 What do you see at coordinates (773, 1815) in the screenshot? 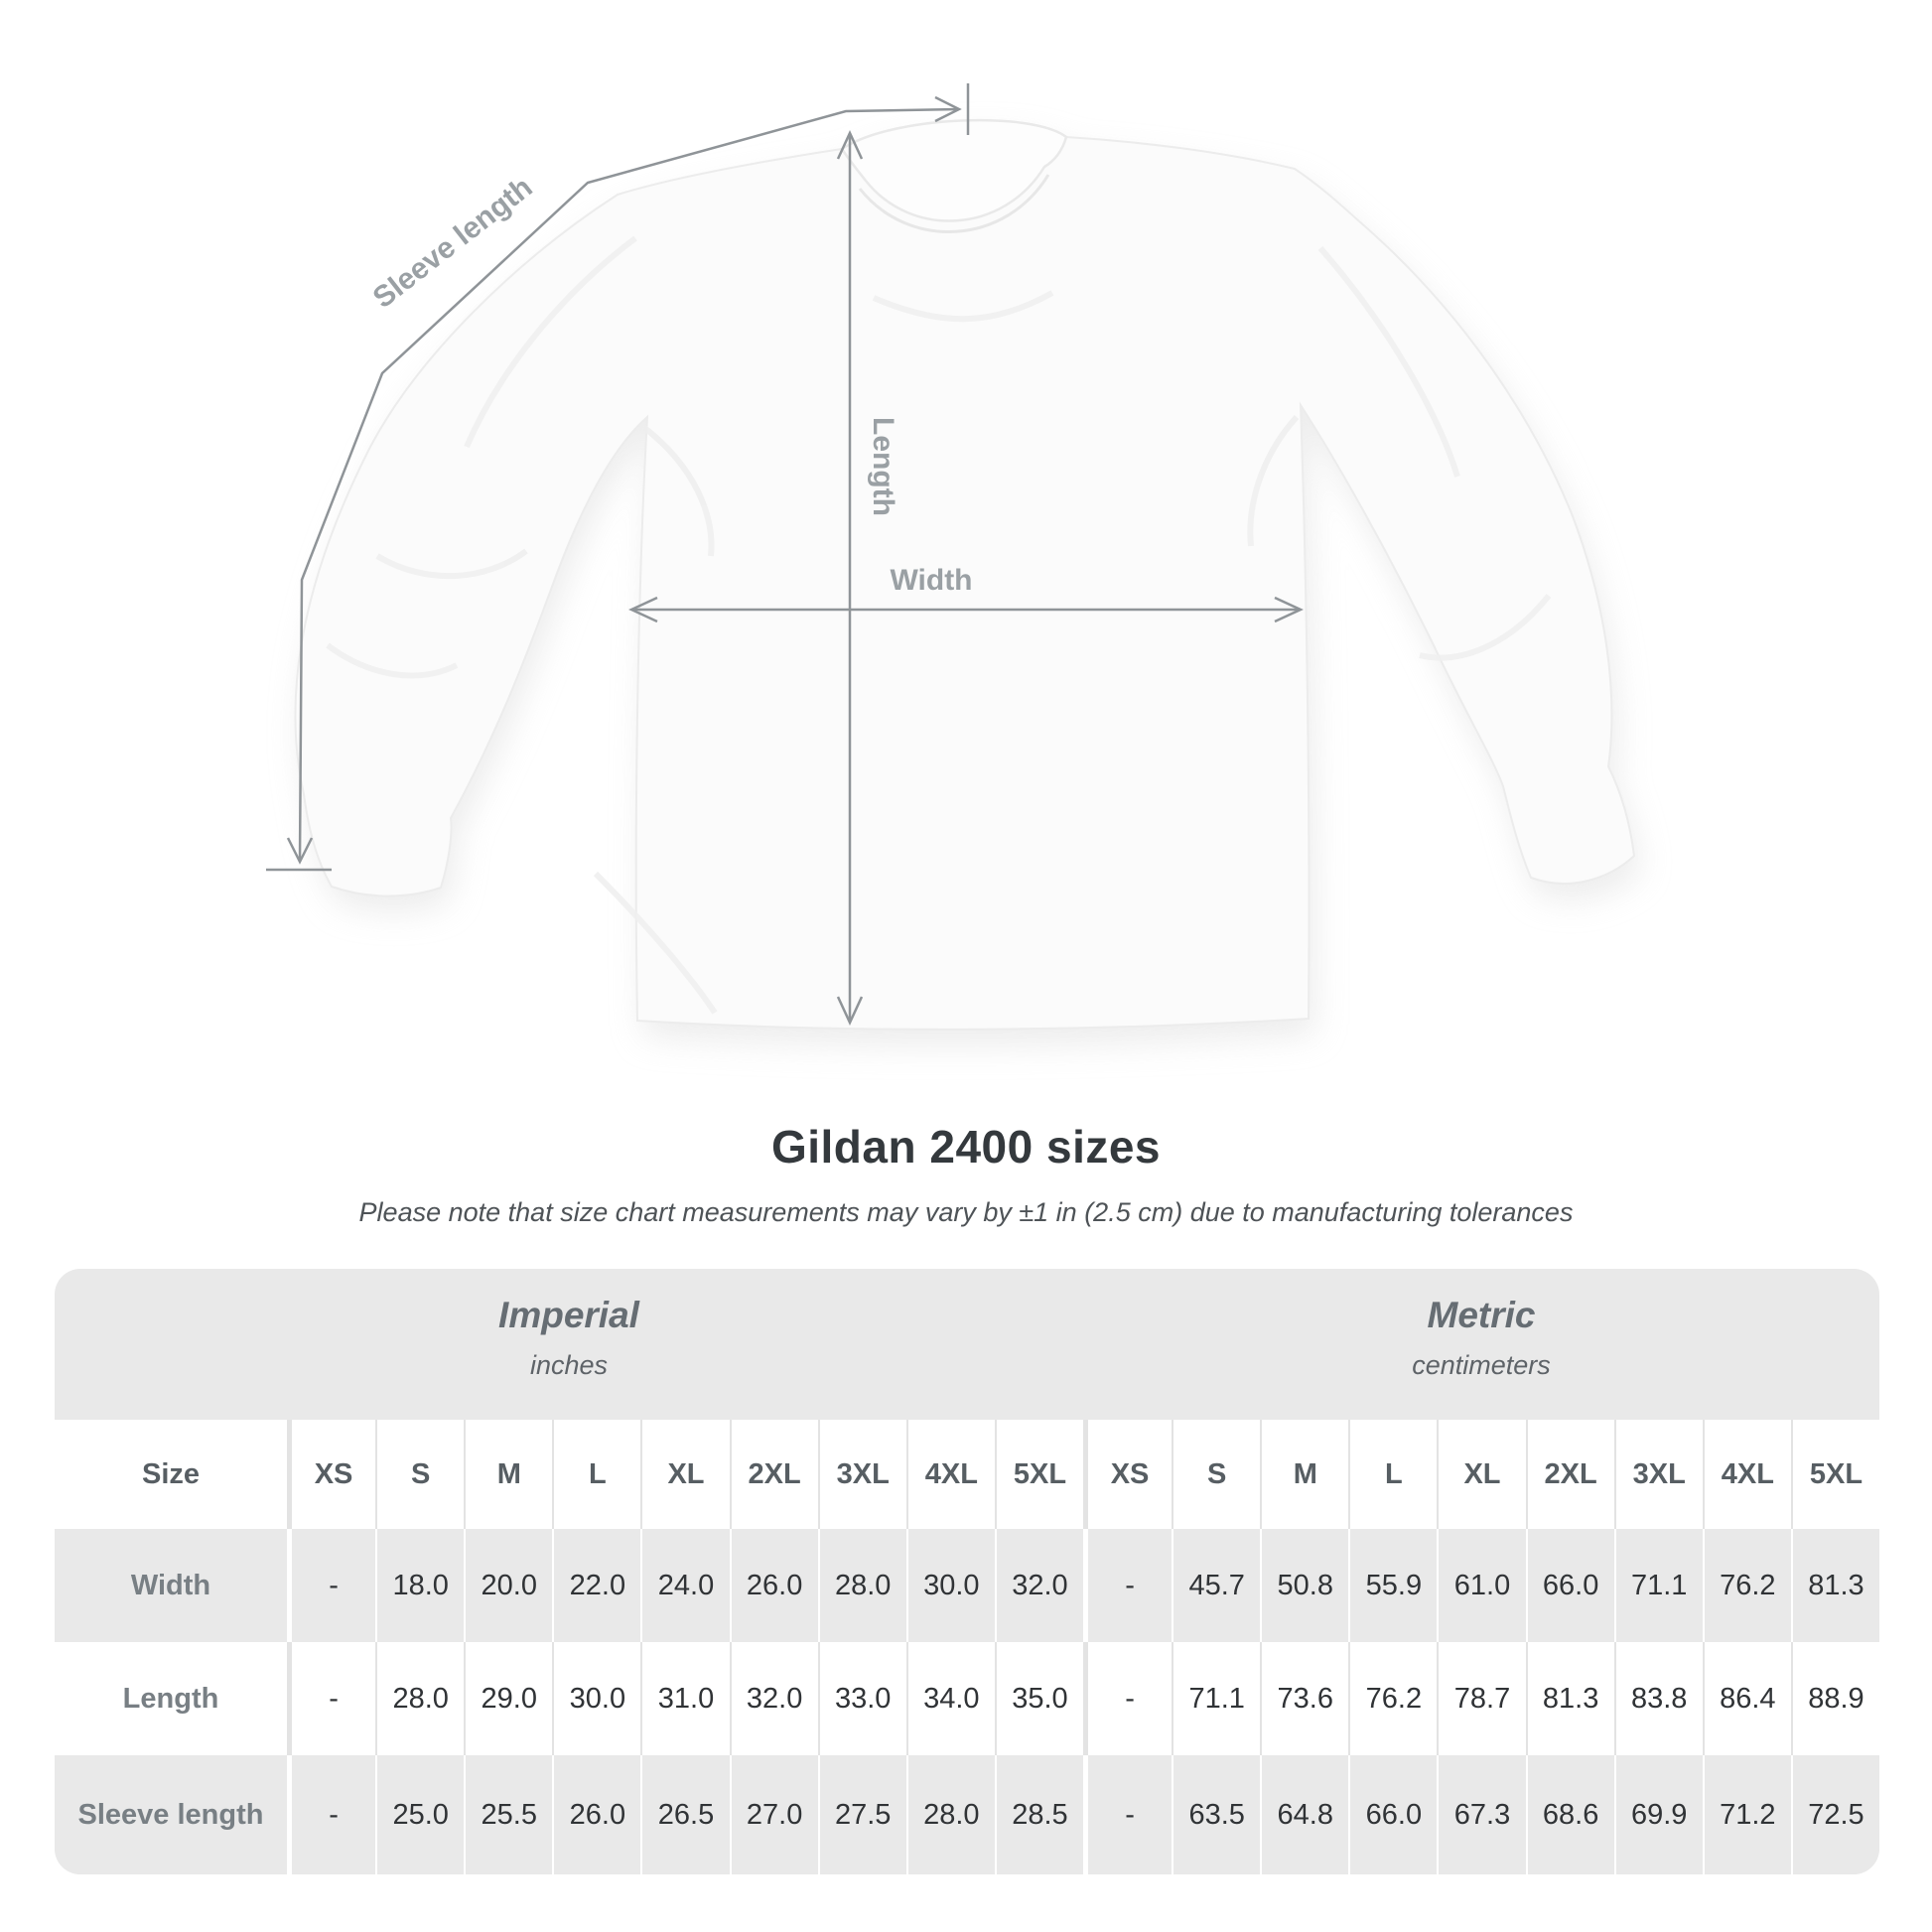
I see `table-cell: 27.0` at bounding box center [773, 1815].